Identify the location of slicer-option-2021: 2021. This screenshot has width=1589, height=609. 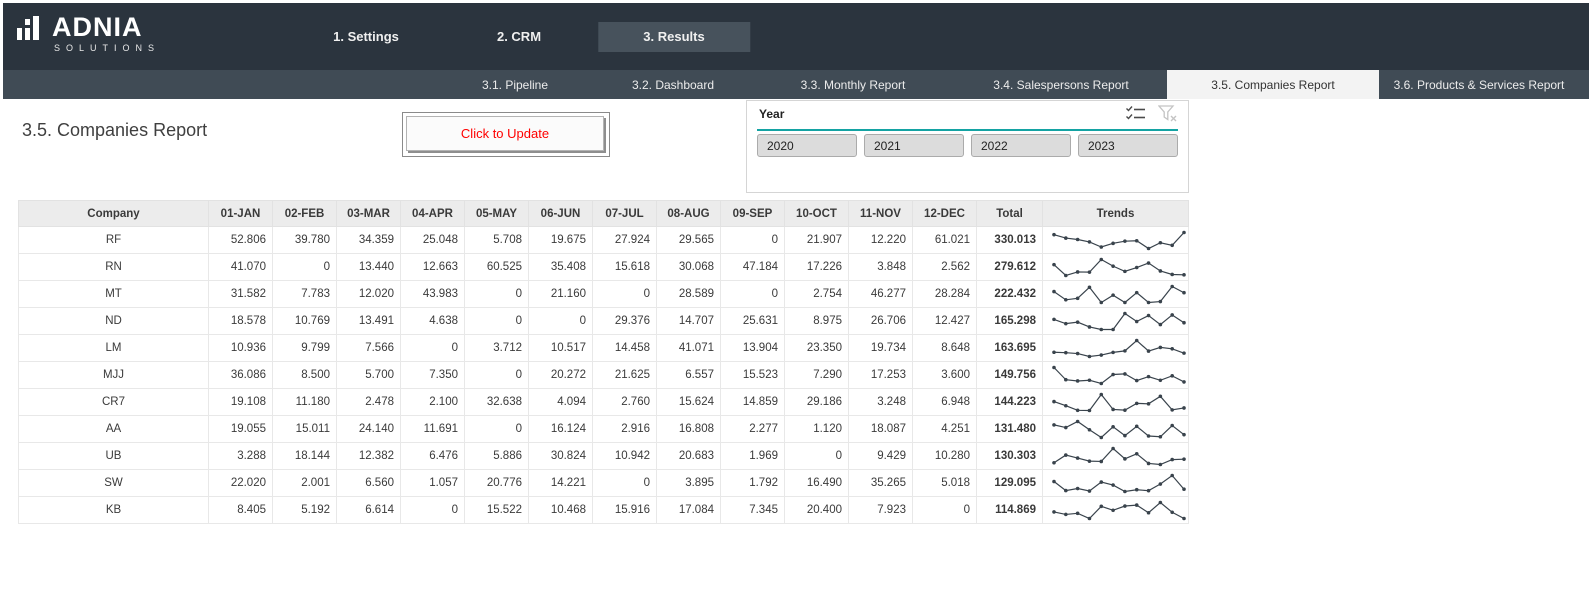
(914, 145).